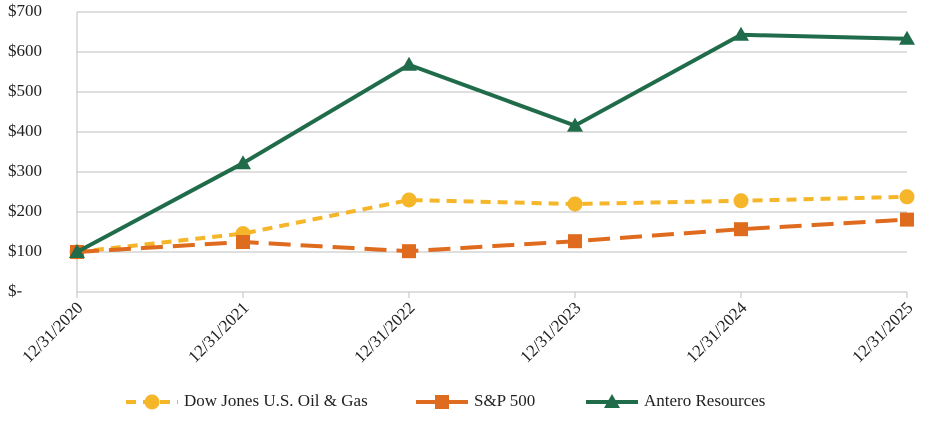  Describe the element at coordinates (882, 332) in the screenshot. I see `x-tick-label: 12/31/2025` at that location.